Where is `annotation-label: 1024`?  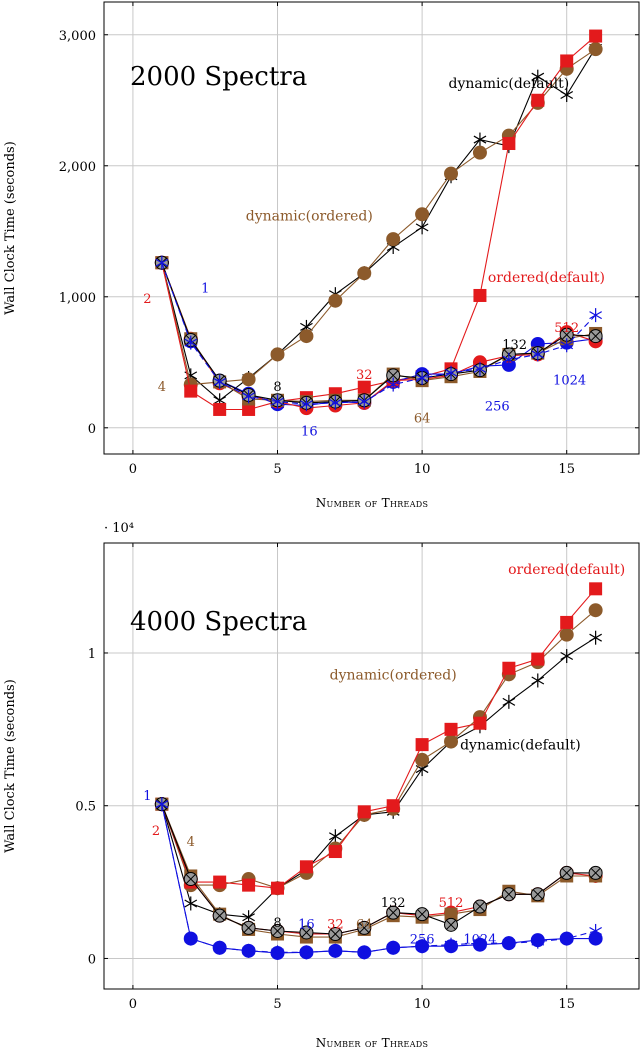
annotation-label: 1024 is located at coordinates (479, 940).